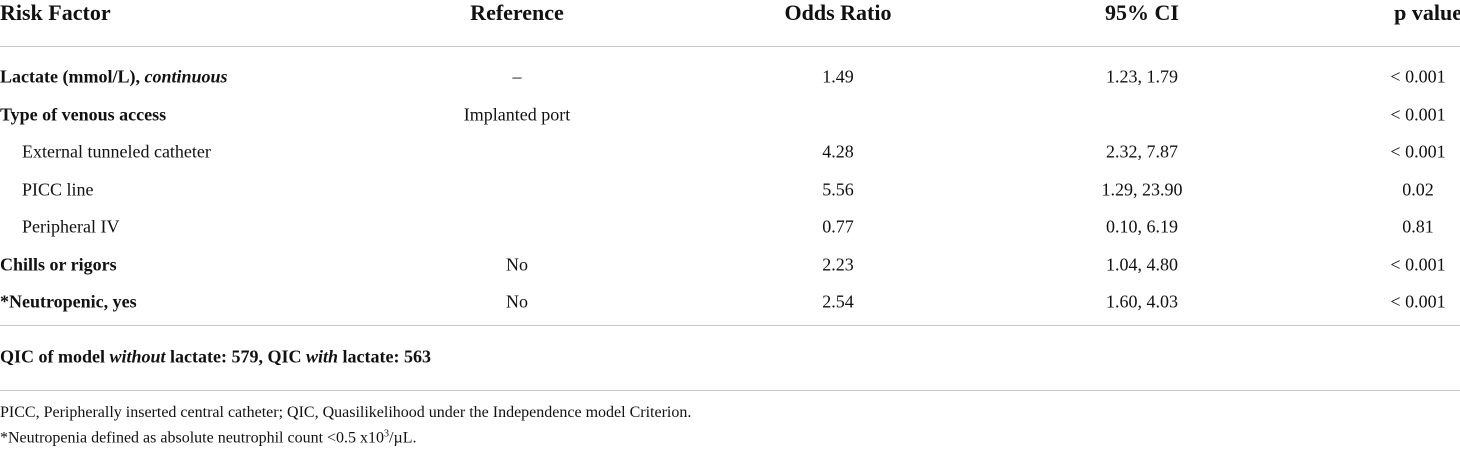  I want to click on cell-text: External tunneled catheter, so click(116, 151).